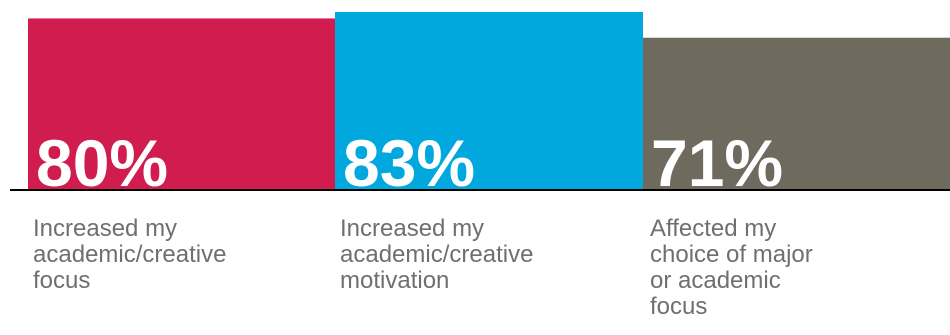  I want to click on bar-value-label-1: 83%, so click(409, 163).